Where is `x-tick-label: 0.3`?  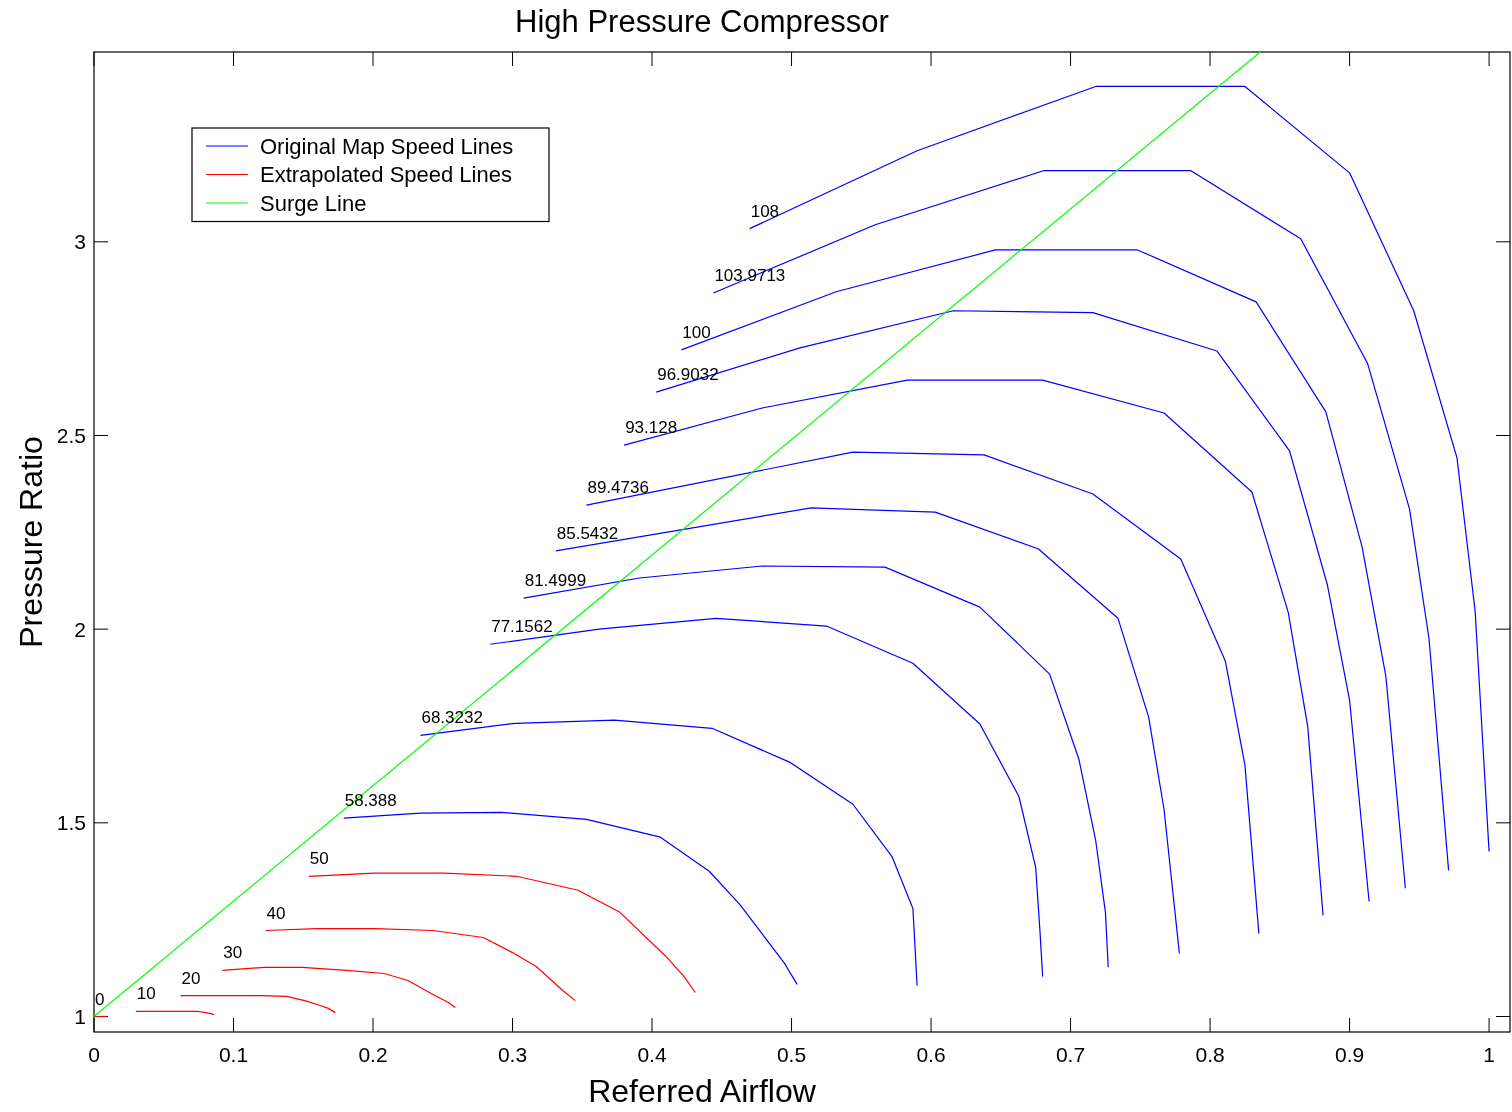 x-tick-label: 0.3 is located at coordinates (512, 1054).